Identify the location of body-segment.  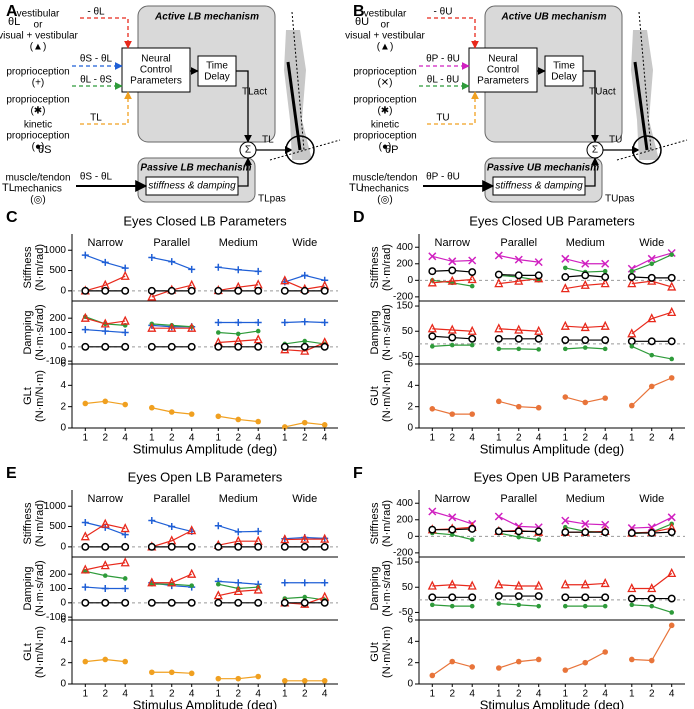
(294, 106).